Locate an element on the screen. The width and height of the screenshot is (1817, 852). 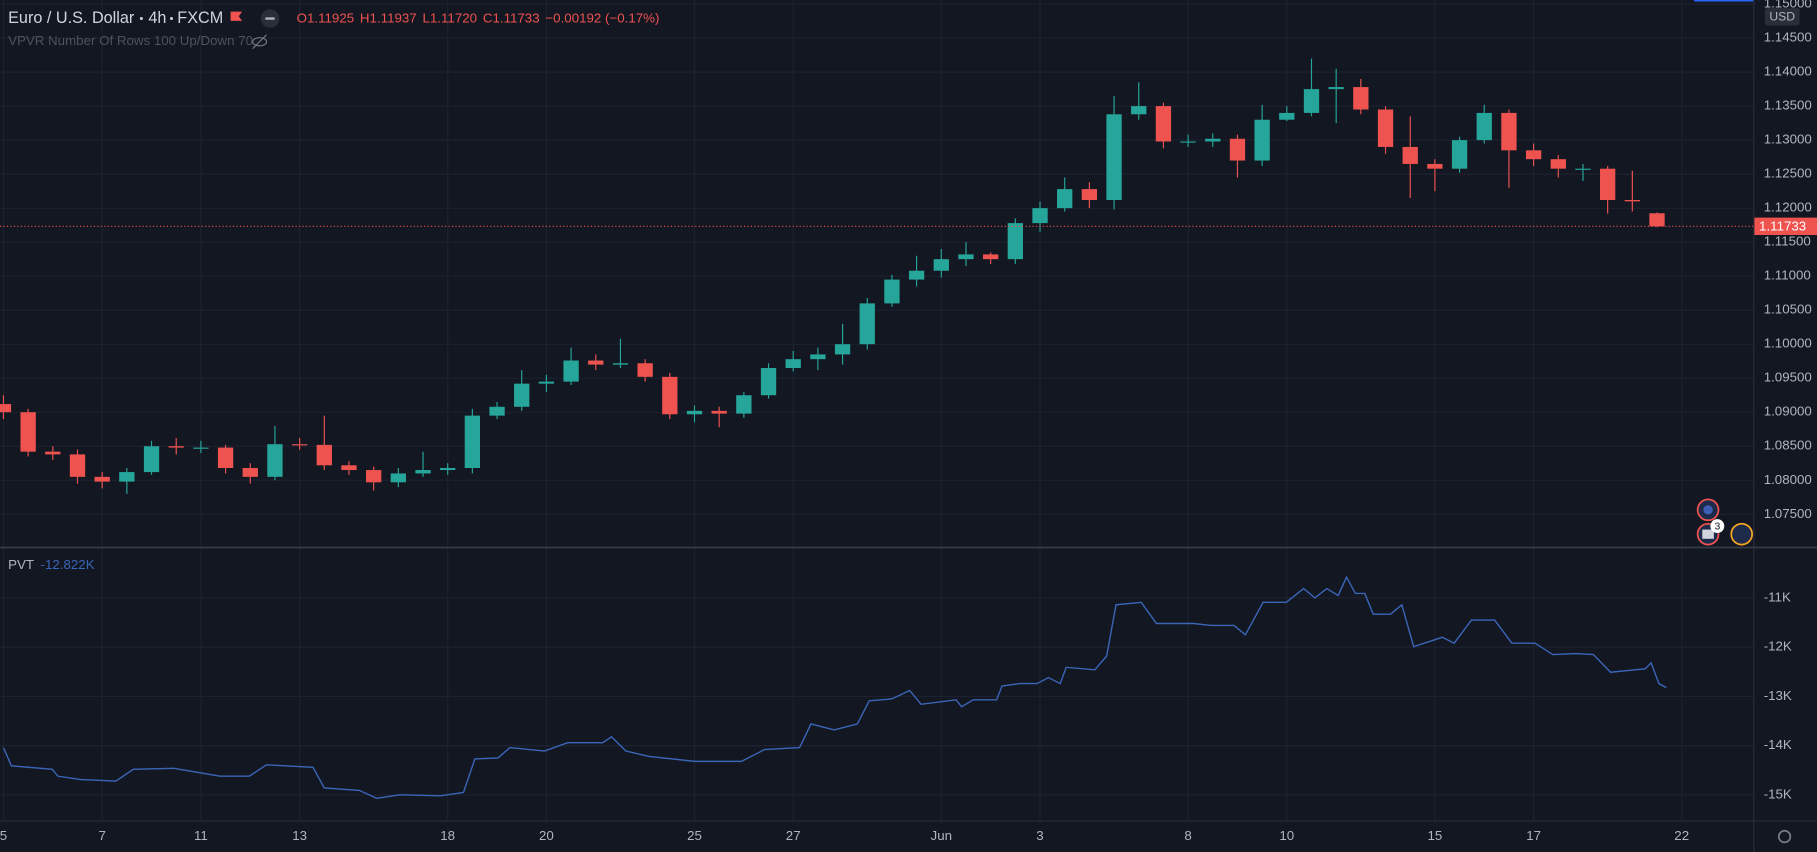
y-tick-label: -11K is located at coordinates (1777, 596).